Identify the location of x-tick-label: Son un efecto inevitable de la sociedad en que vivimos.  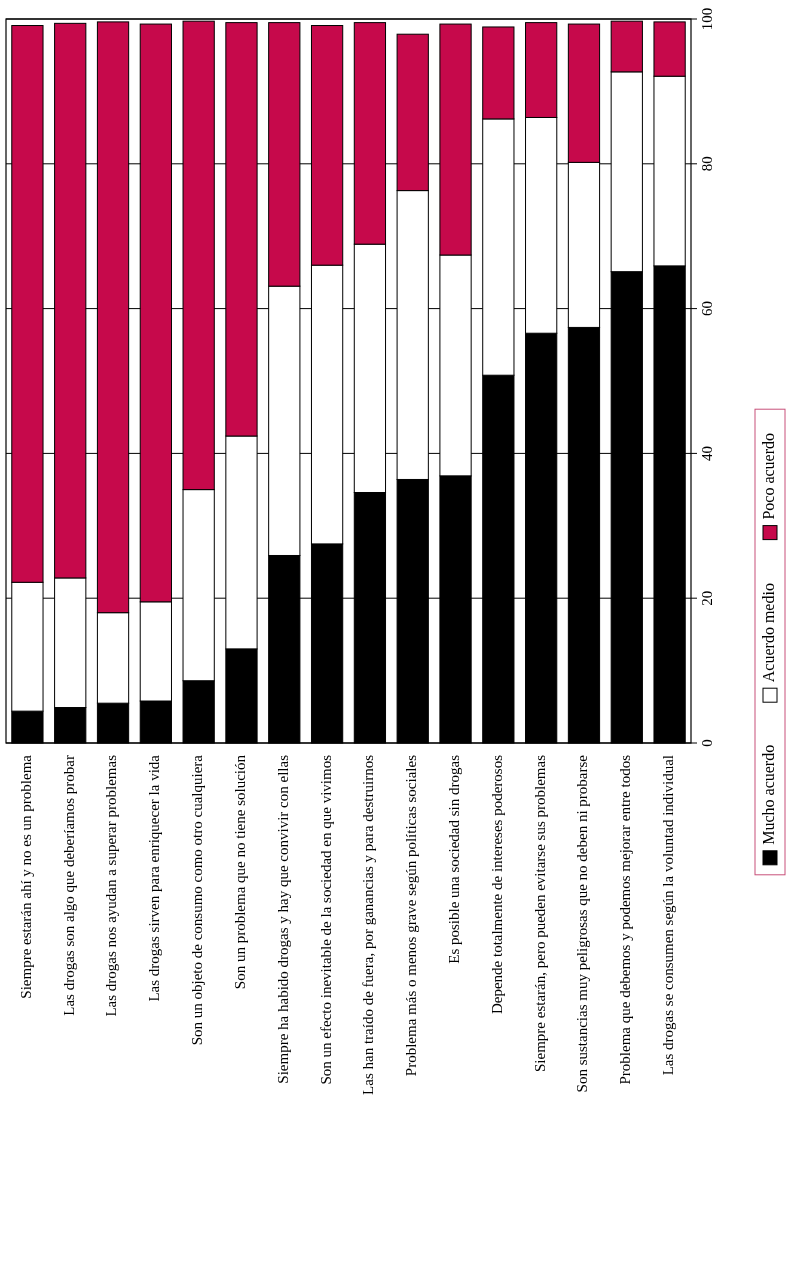
(325, 919).